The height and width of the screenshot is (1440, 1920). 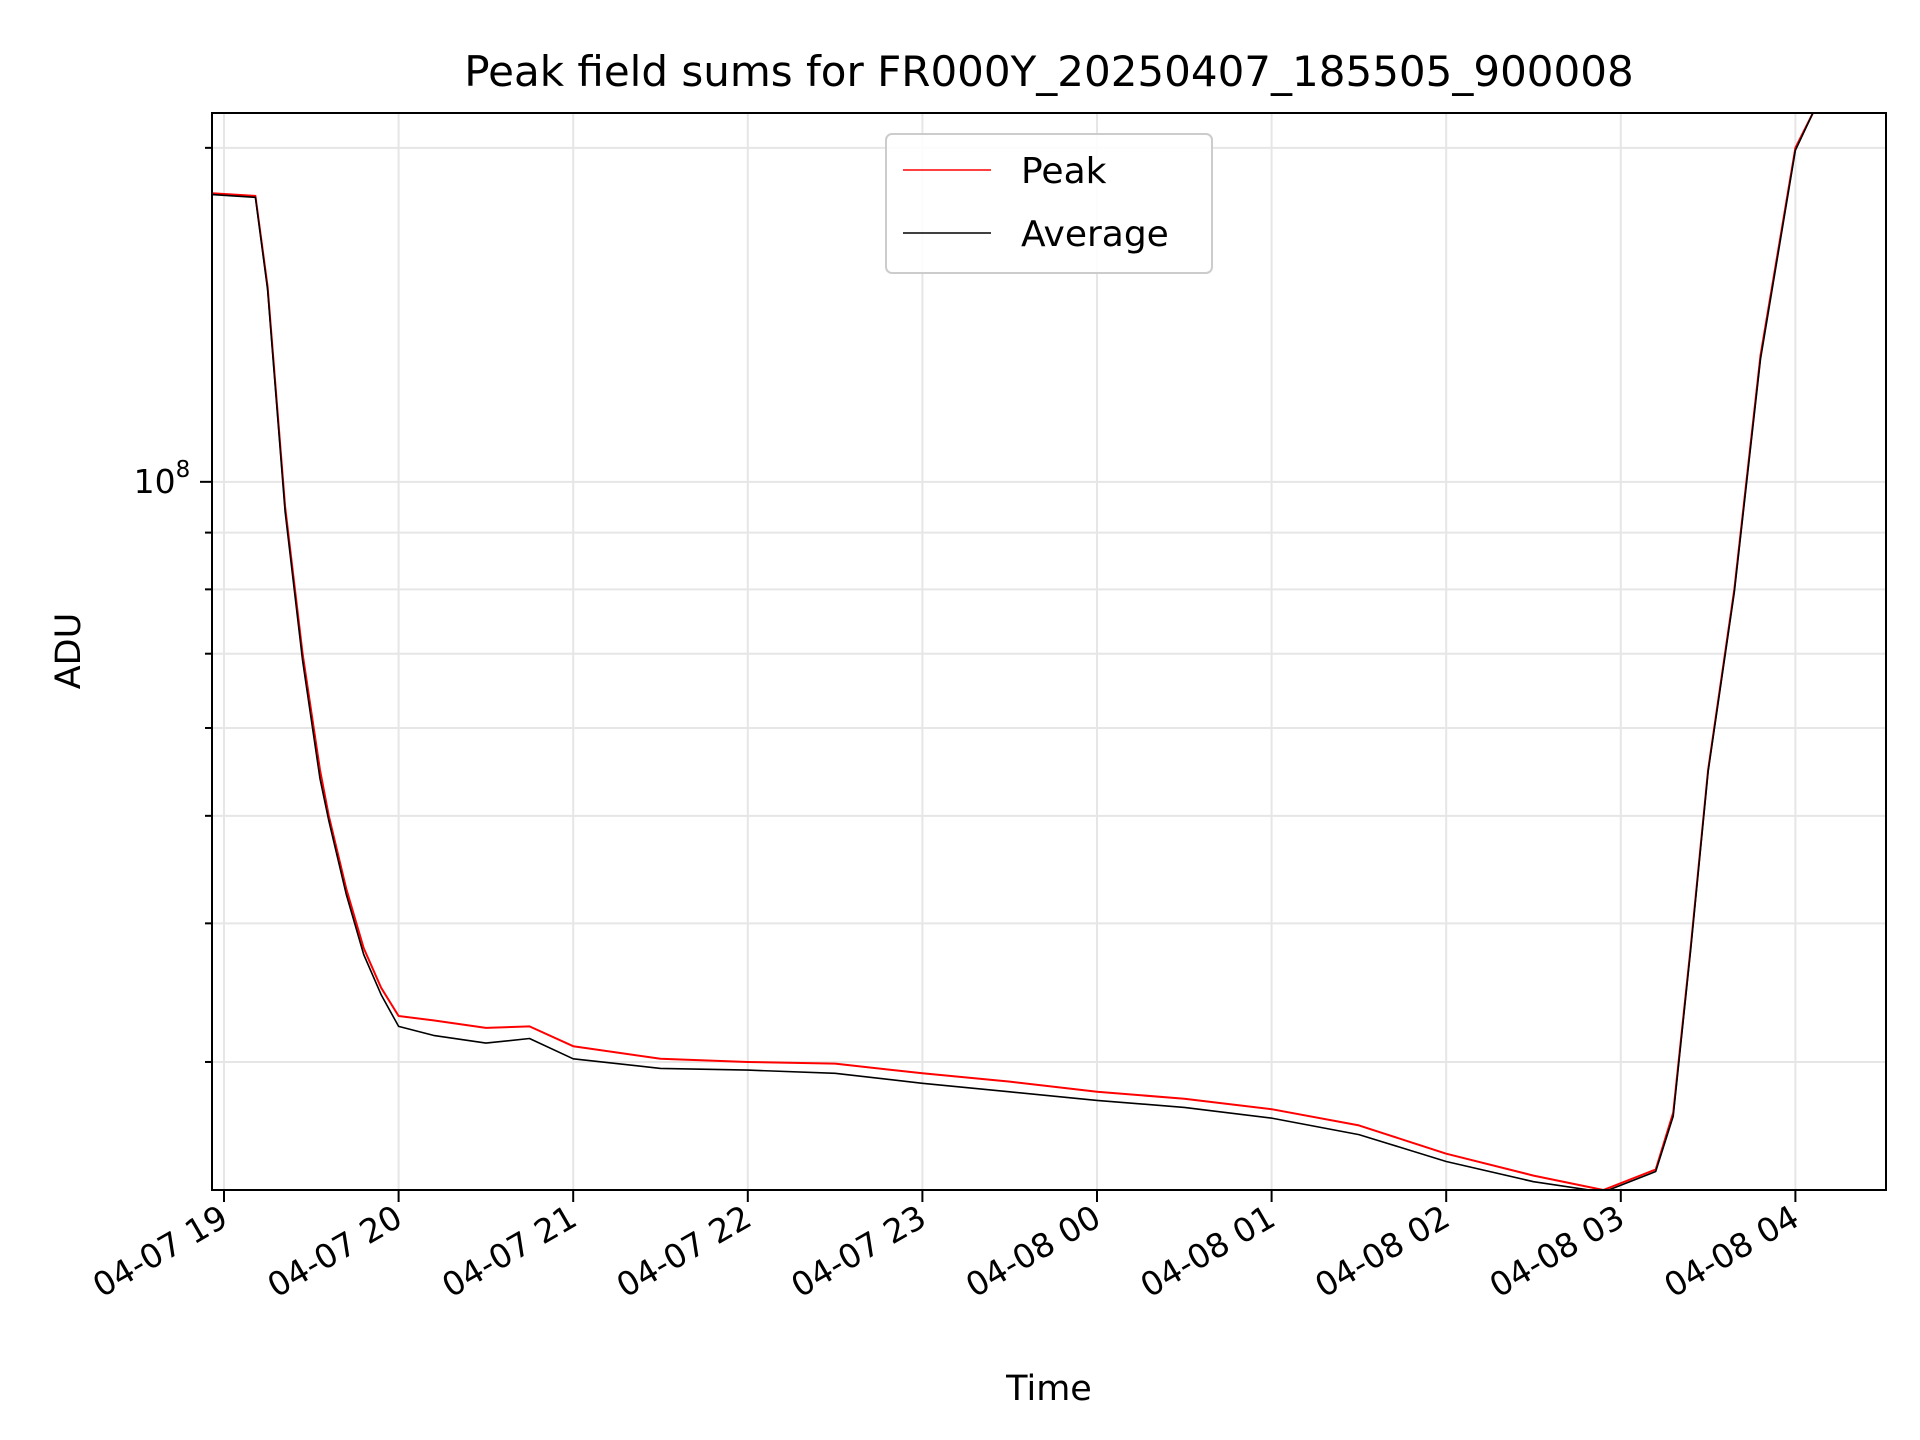 What do you see at coordinates (162, 479) in the screenshot?
I see `y-tick-label: 108` at bounding box center [162, 479].